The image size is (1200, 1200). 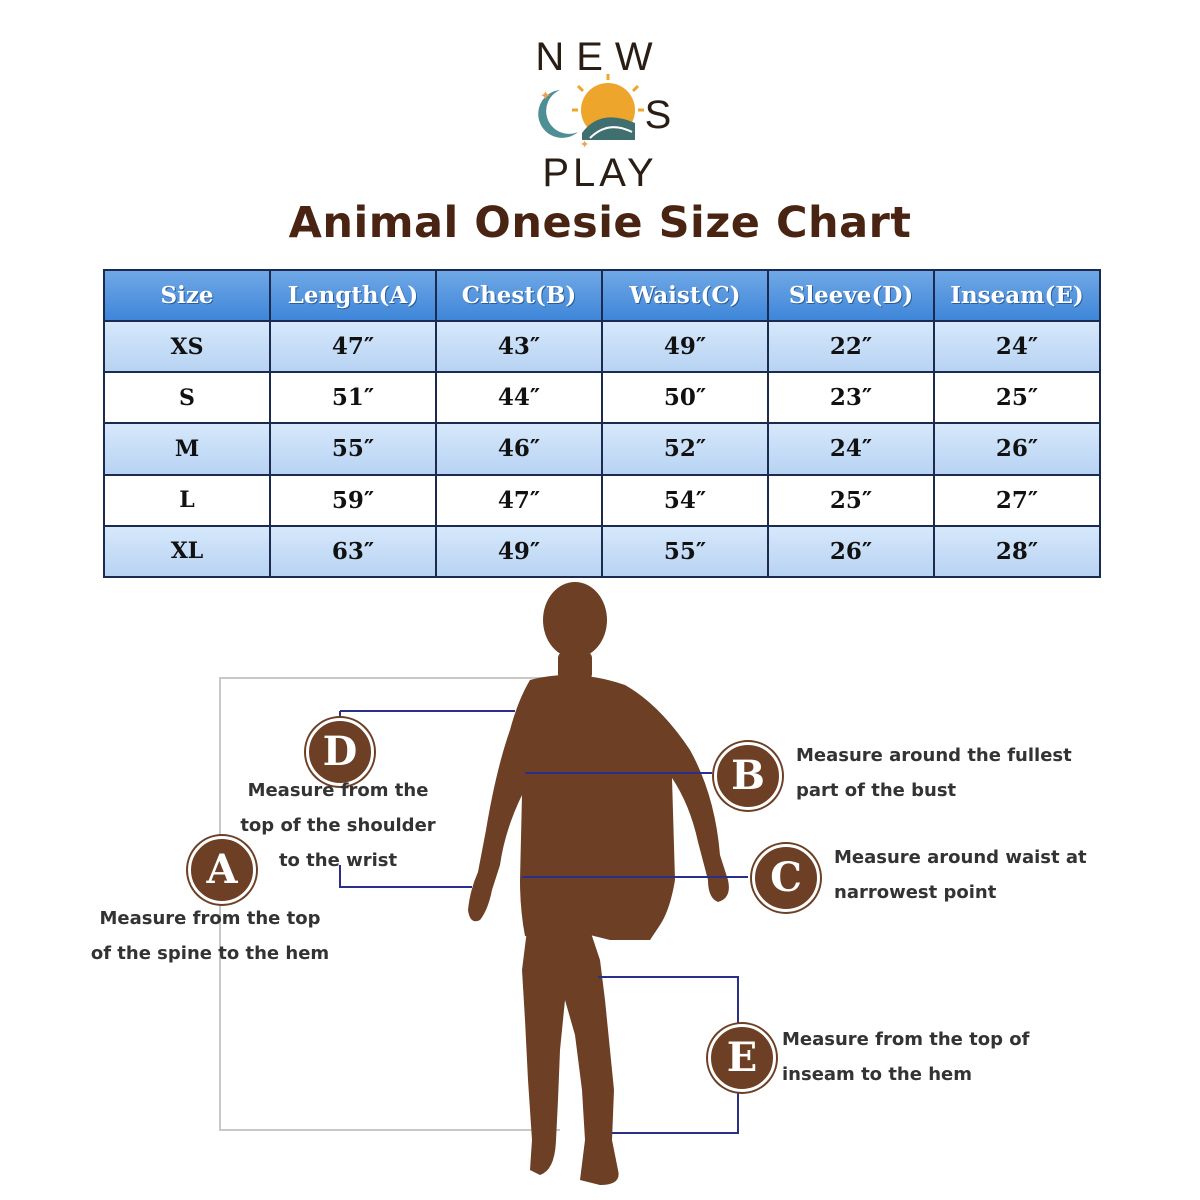 What do you see at coordinates (210, 953) in the screenshot?
I see `description-a-line: of the spine to the hem` at bounding box center [210, 953].